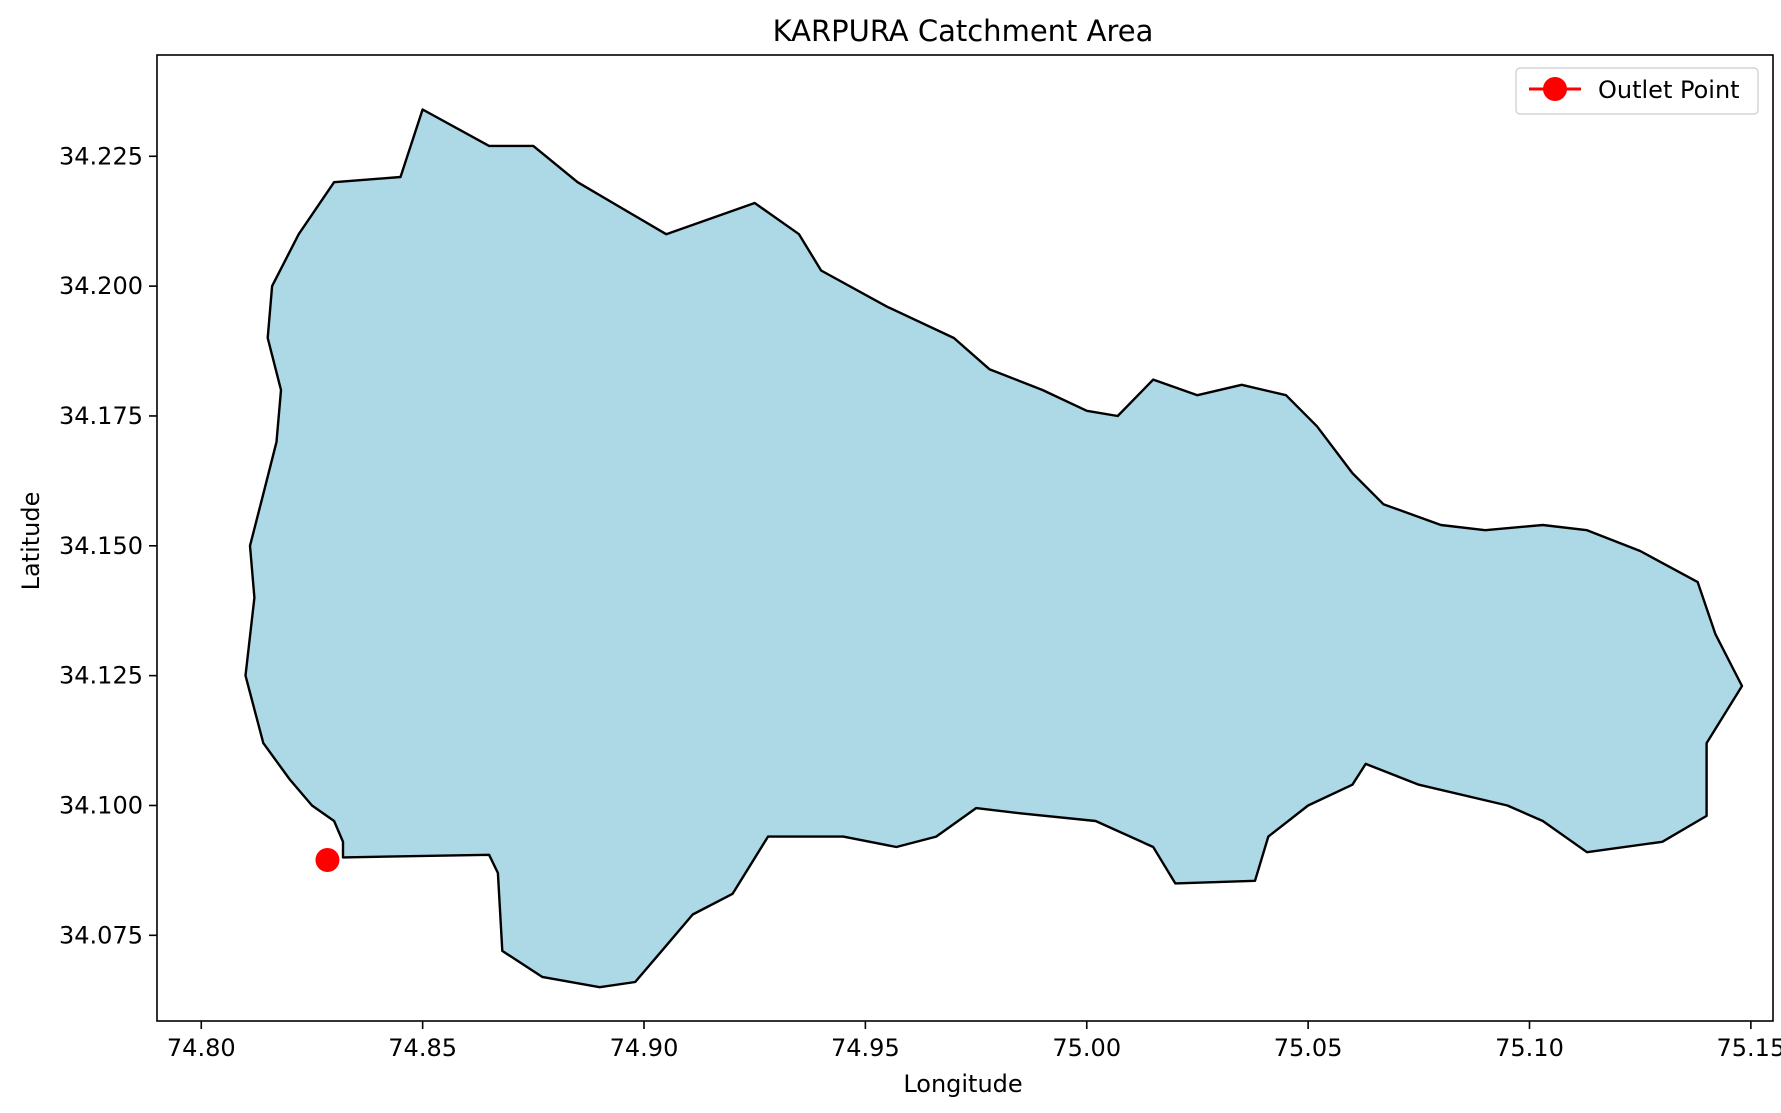 This screenshot has height=1113, width=1781. What do you see at coordinates (422, 1048) in the screenshot?
I see `x-tick-label: 74.85` at bounding box center [422, 1048].